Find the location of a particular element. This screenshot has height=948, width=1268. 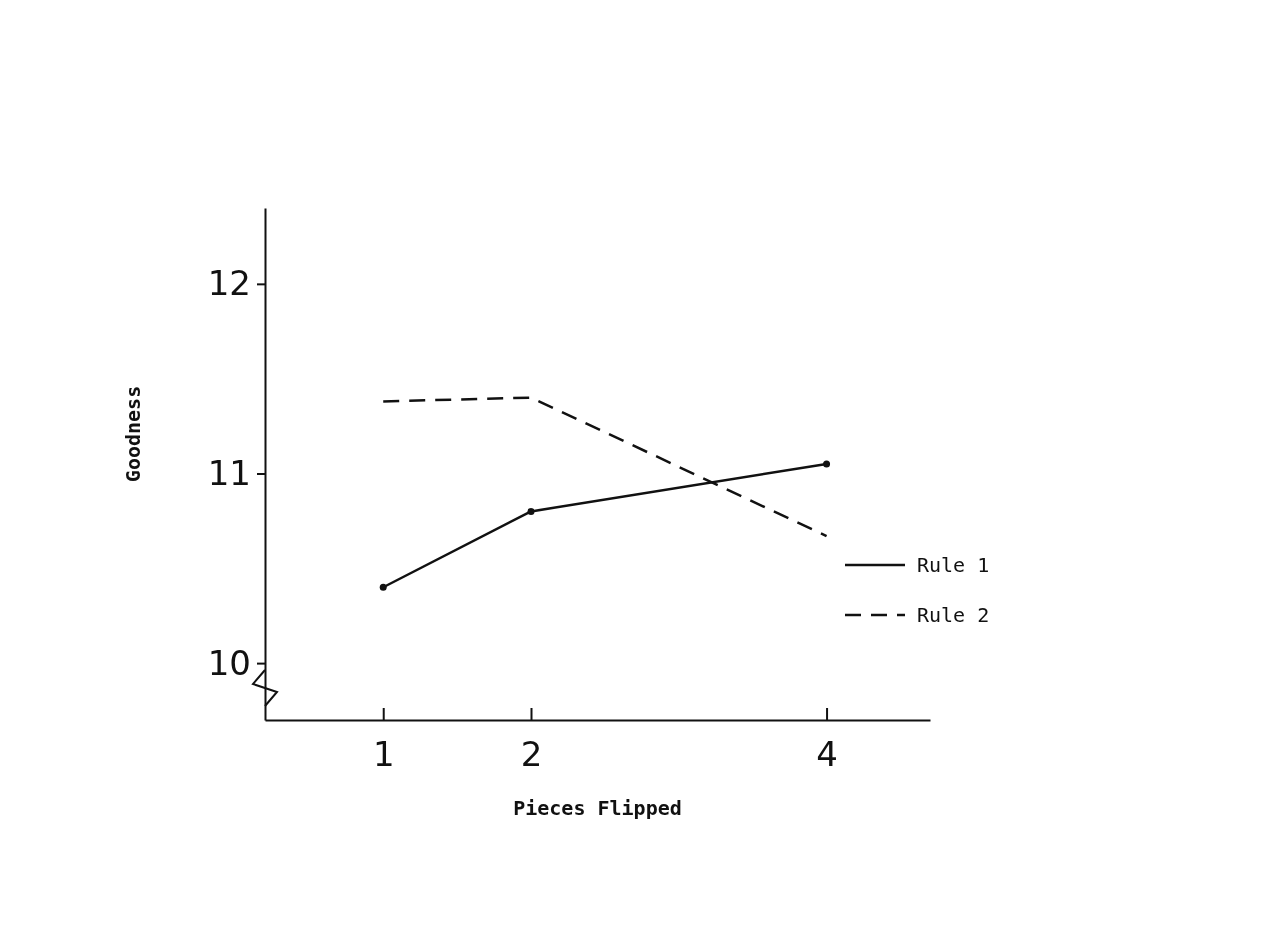

y-tick-label: 12 is located at coordinates (229, 283).